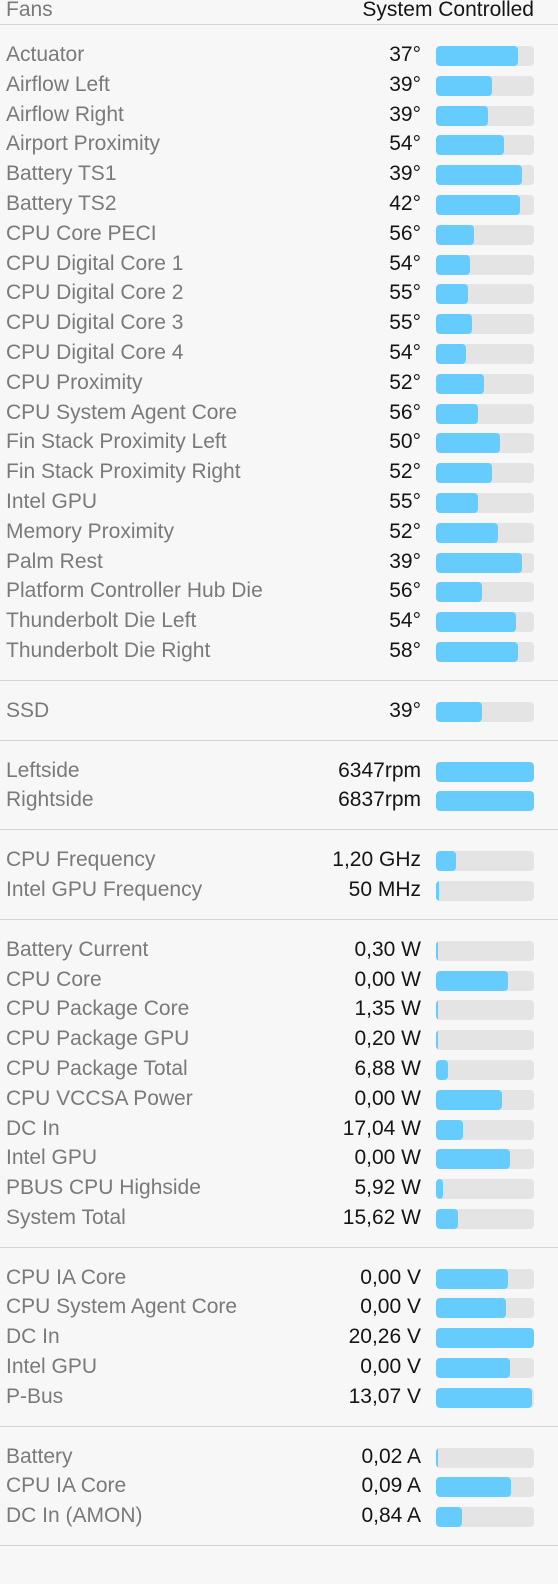 The width and height of the screenshot is (558, 1584). What do you see at coordinates (279, 1457) in the screenshot?
I see `sensor-row: Battery 0,02 A` at bounding box center [279, 1457].